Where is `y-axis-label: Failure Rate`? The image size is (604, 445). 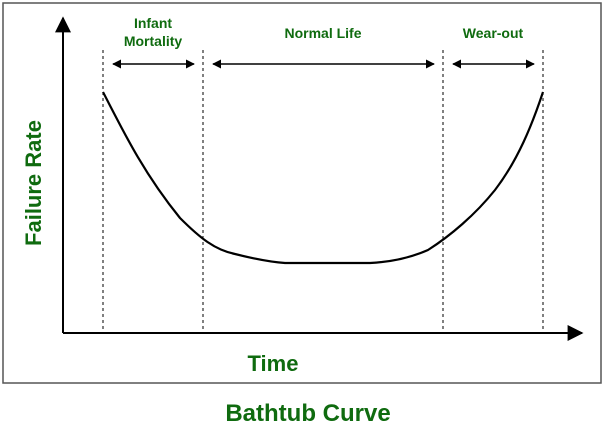 y-axis-label: Failure Rate is located at coordinates (33, 183).